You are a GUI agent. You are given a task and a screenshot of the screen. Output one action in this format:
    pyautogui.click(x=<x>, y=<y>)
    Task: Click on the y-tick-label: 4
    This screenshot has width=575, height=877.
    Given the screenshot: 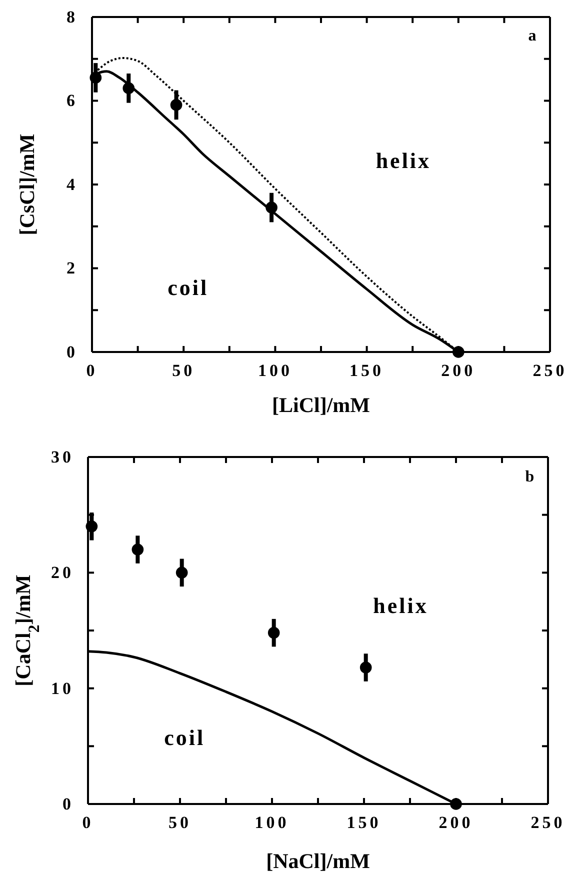 What is the action you would take?
    pyautogui.click(x=72, y=184)
    